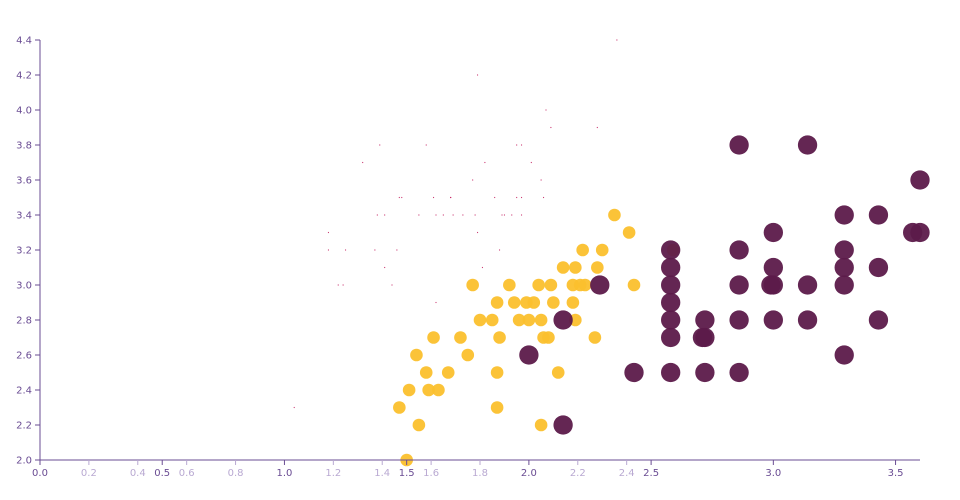 The width and height of the screenshot is (960, 500). I want to click on x-tick-label: 0.6, so click(187, 473).